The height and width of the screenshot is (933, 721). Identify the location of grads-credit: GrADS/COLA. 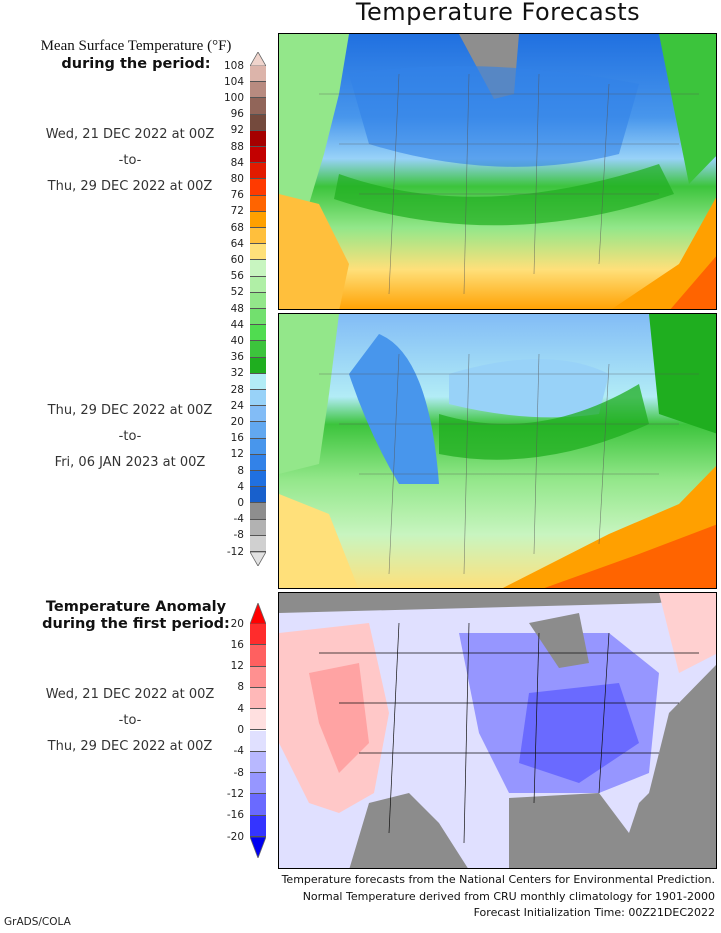
(37, 922).